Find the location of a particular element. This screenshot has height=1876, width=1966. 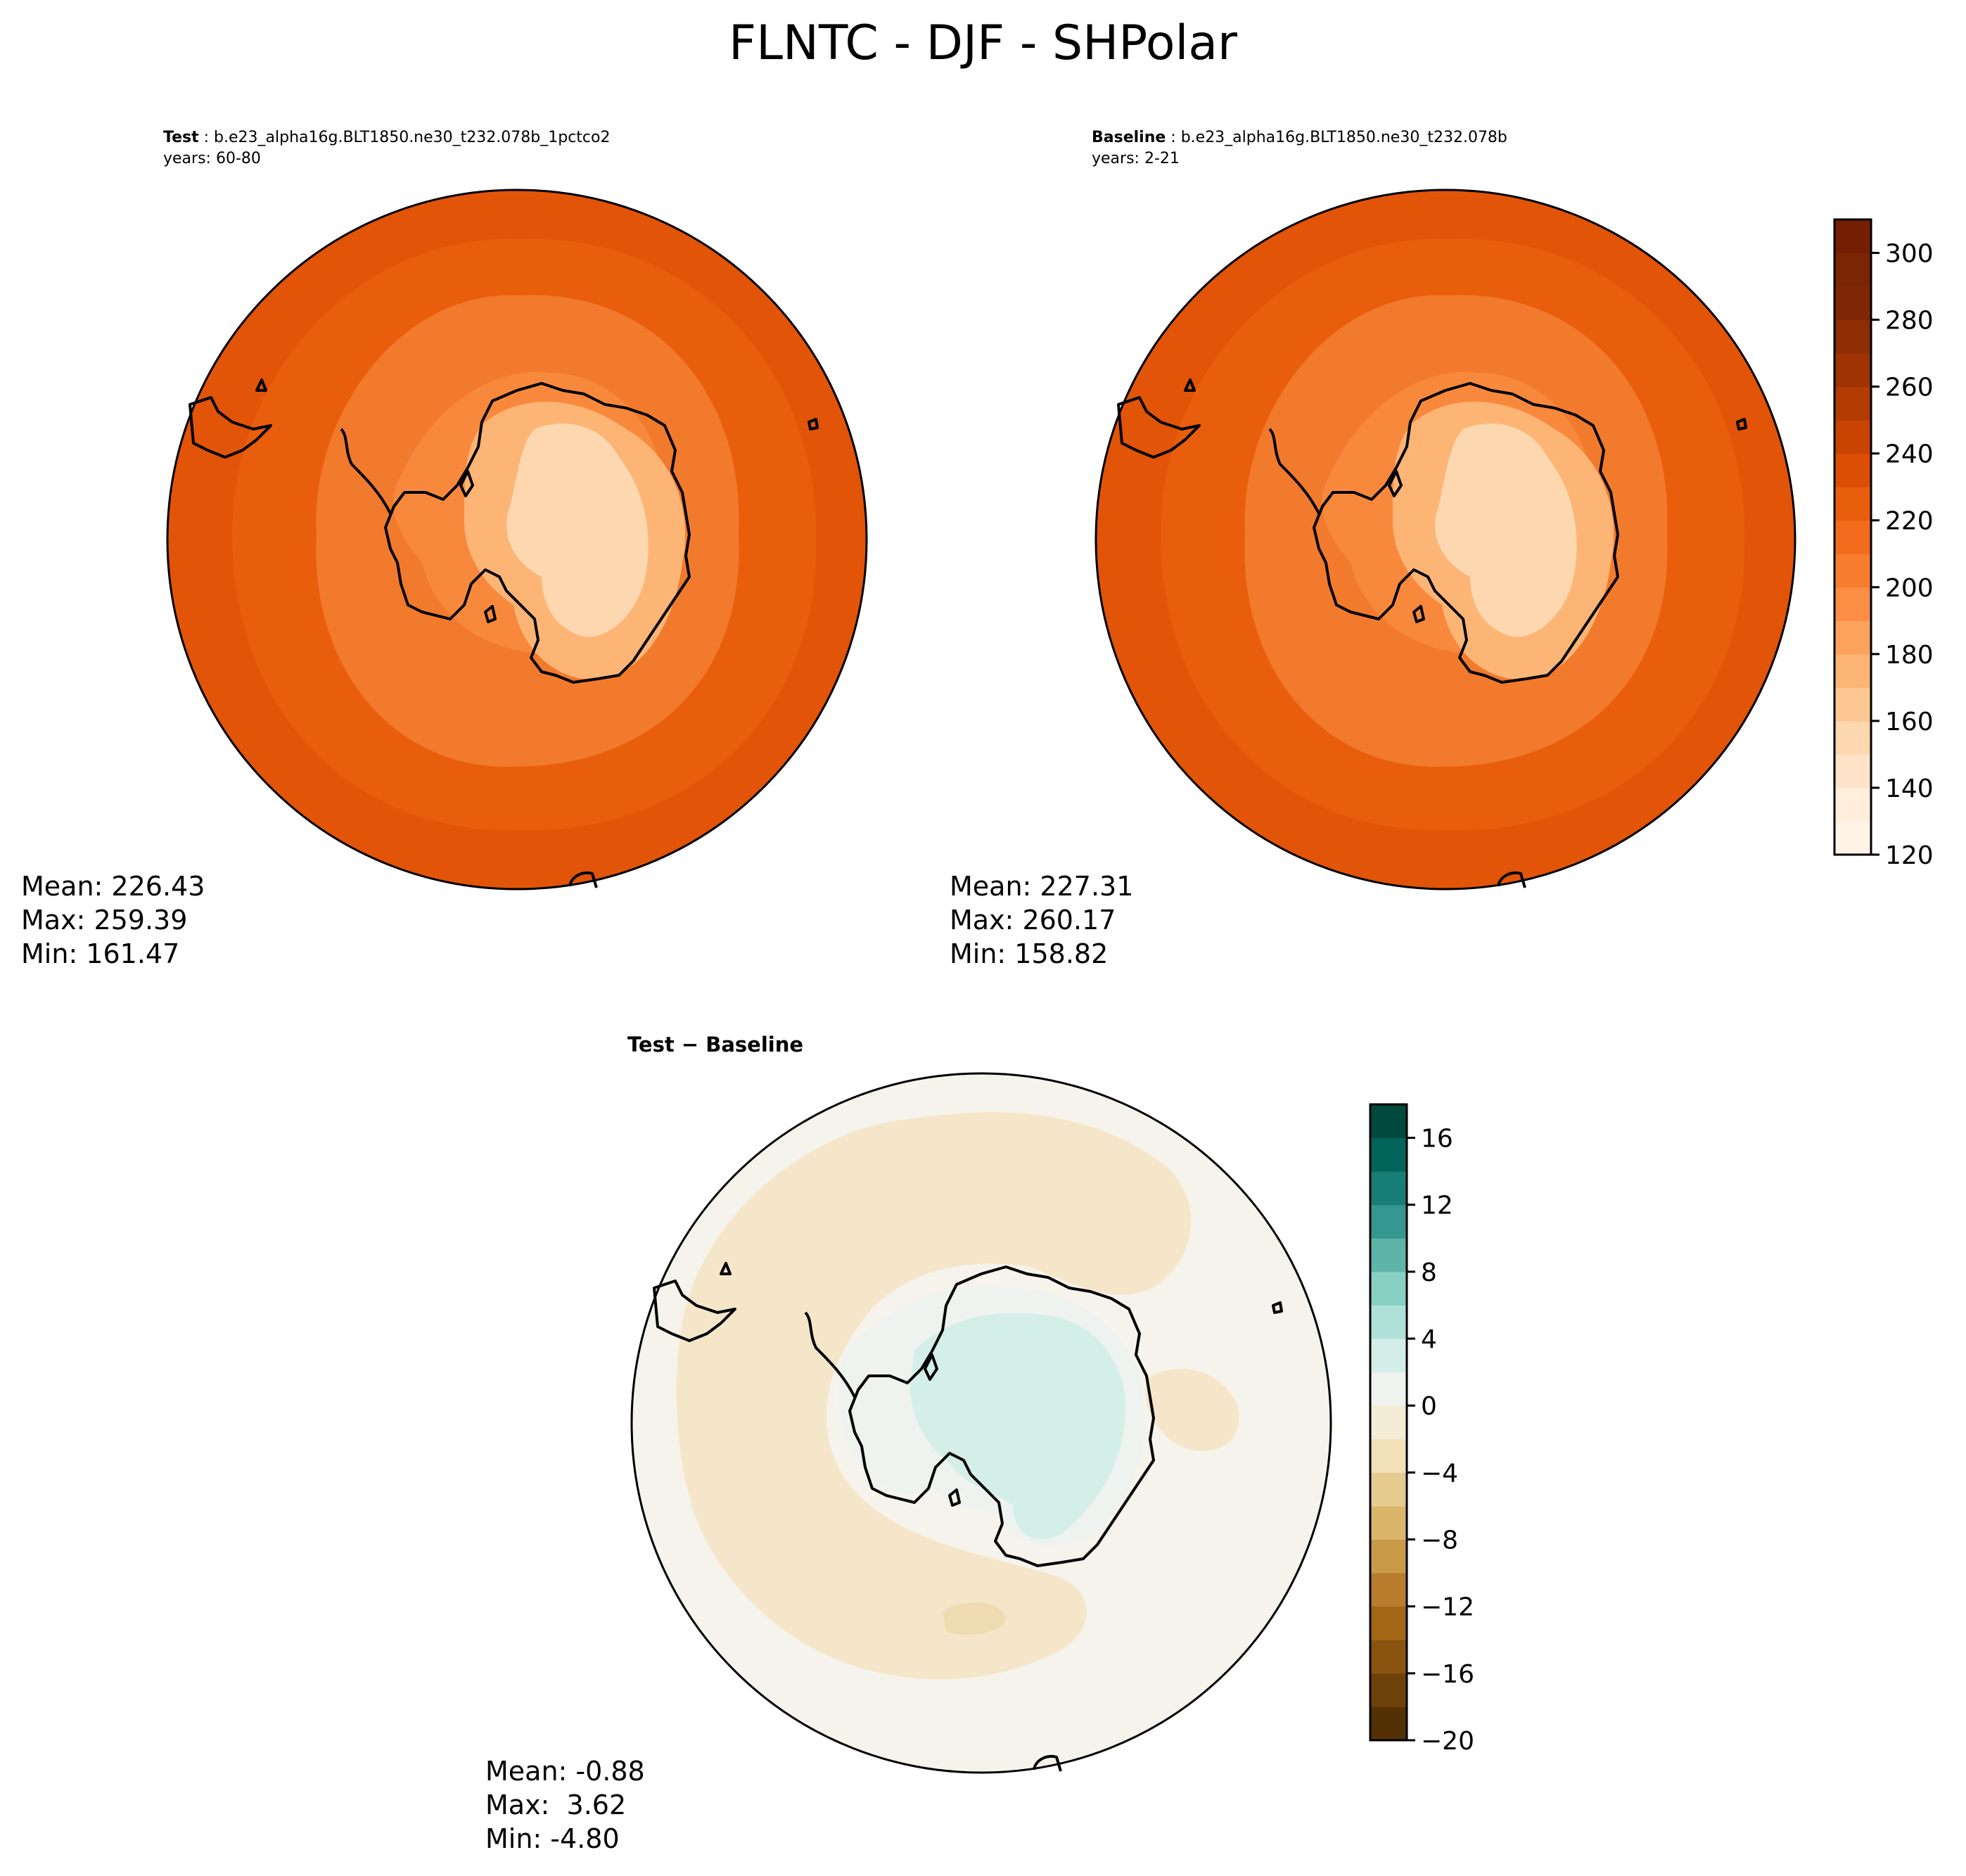

baseline-mean: Mean: 227.31 is located at coordinates (1042, 887).